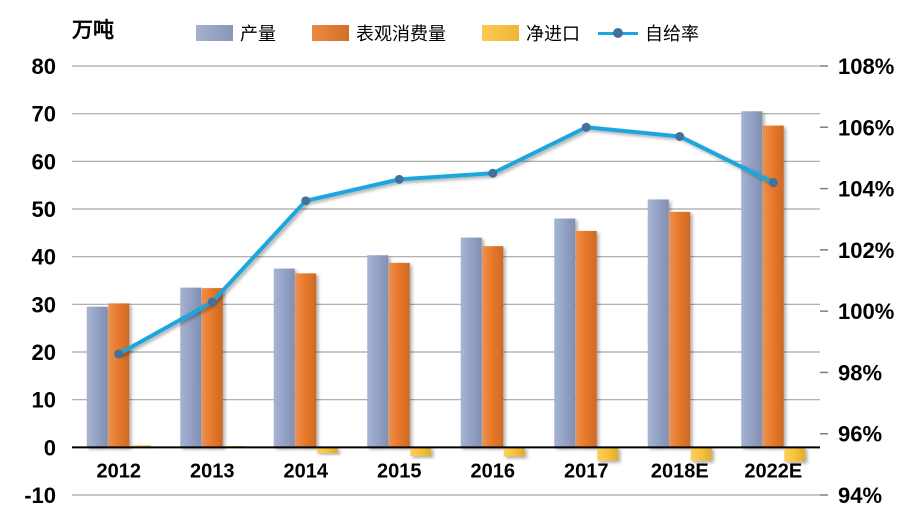  Describe the element at coordinates (399, 471) in the screenshot. I see `x-axis-label-2015: 2015` at that location.